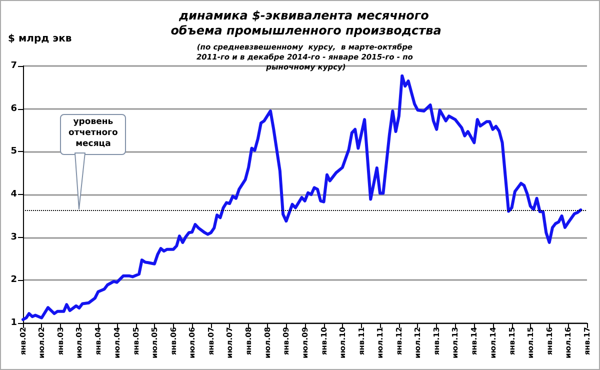 This screenshot has width=600, height=370. What do you see at coordinates (13, 237) in the screenshot?
I see `y-tick-label: 3` at bounding box center [13, 237].